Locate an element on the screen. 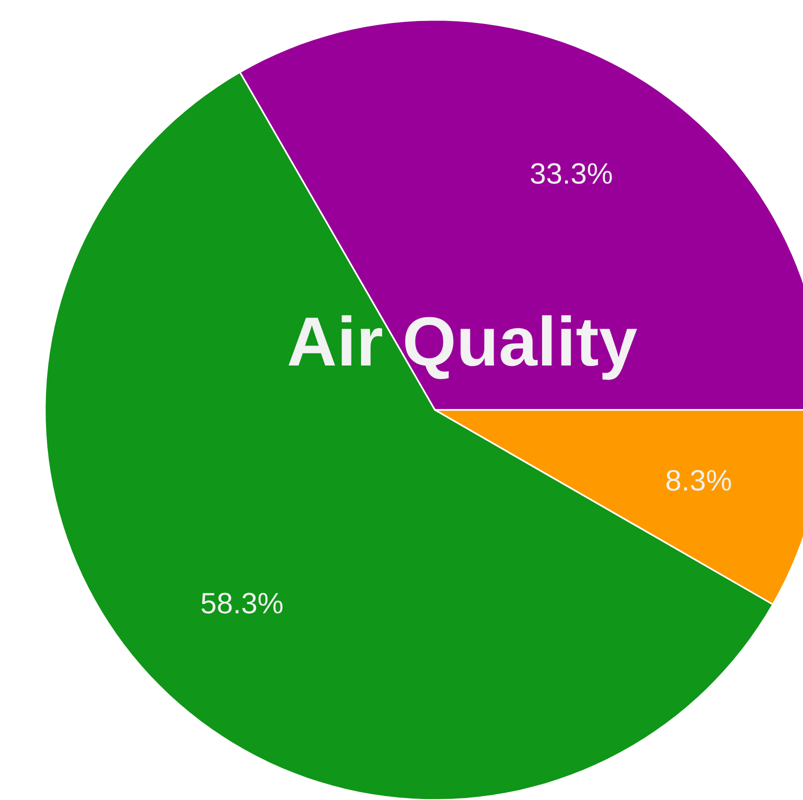 This screenshot has height=800, width=803. data-label: 58.3% is located at coordinates (242, 603).